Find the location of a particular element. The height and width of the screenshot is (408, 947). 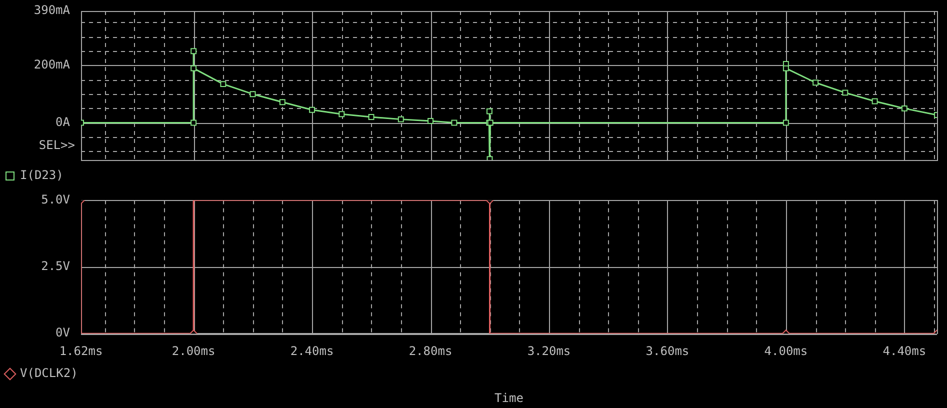

text: SEL>> is located at coordinates (56, 145).